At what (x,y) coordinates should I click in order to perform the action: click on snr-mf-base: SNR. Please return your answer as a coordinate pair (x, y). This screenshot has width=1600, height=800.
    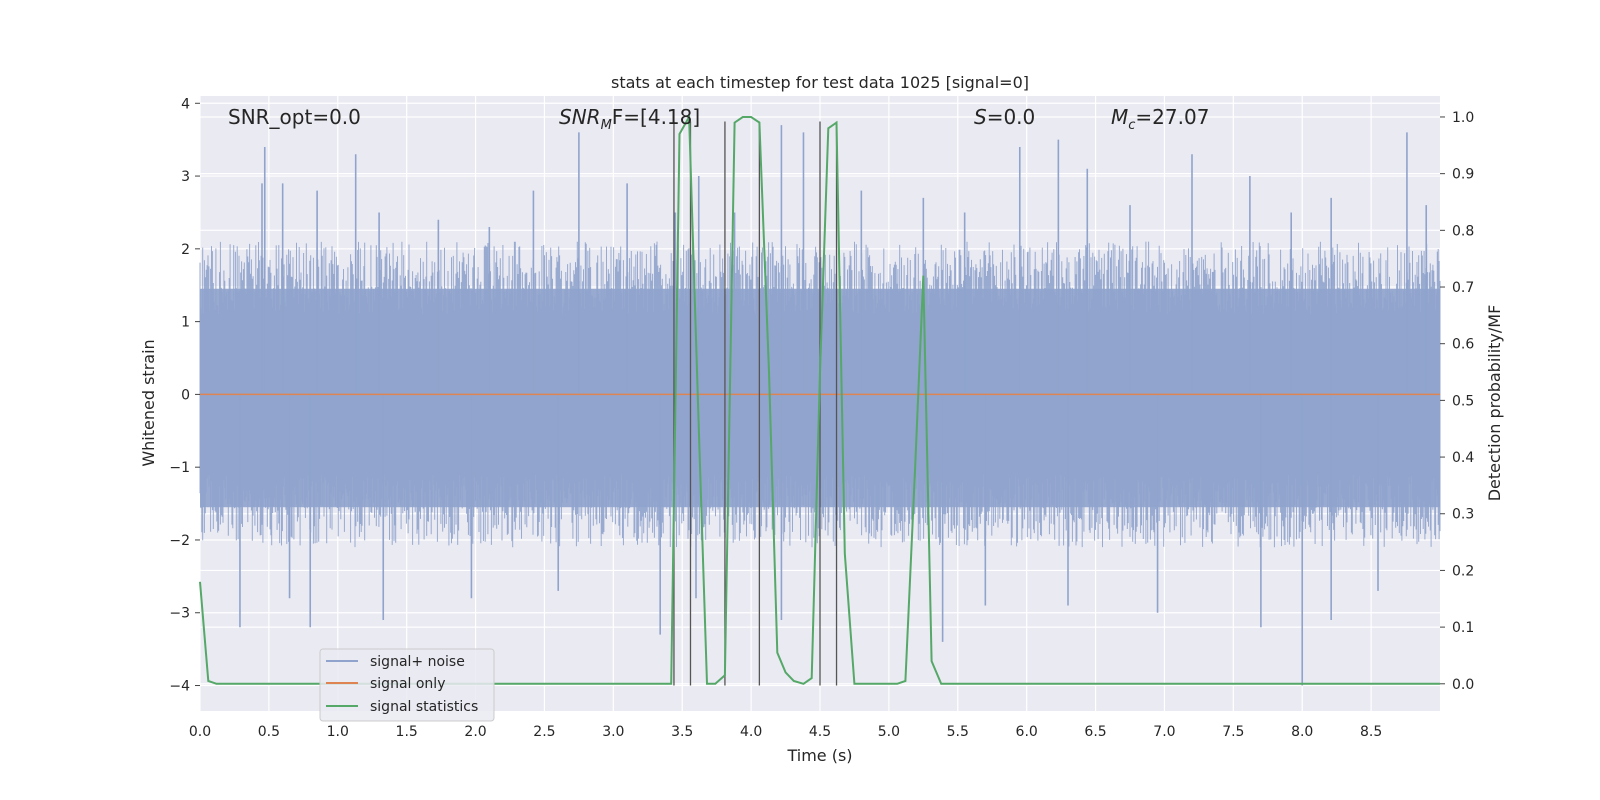
    Looking at the image, I should click on (580, 117).